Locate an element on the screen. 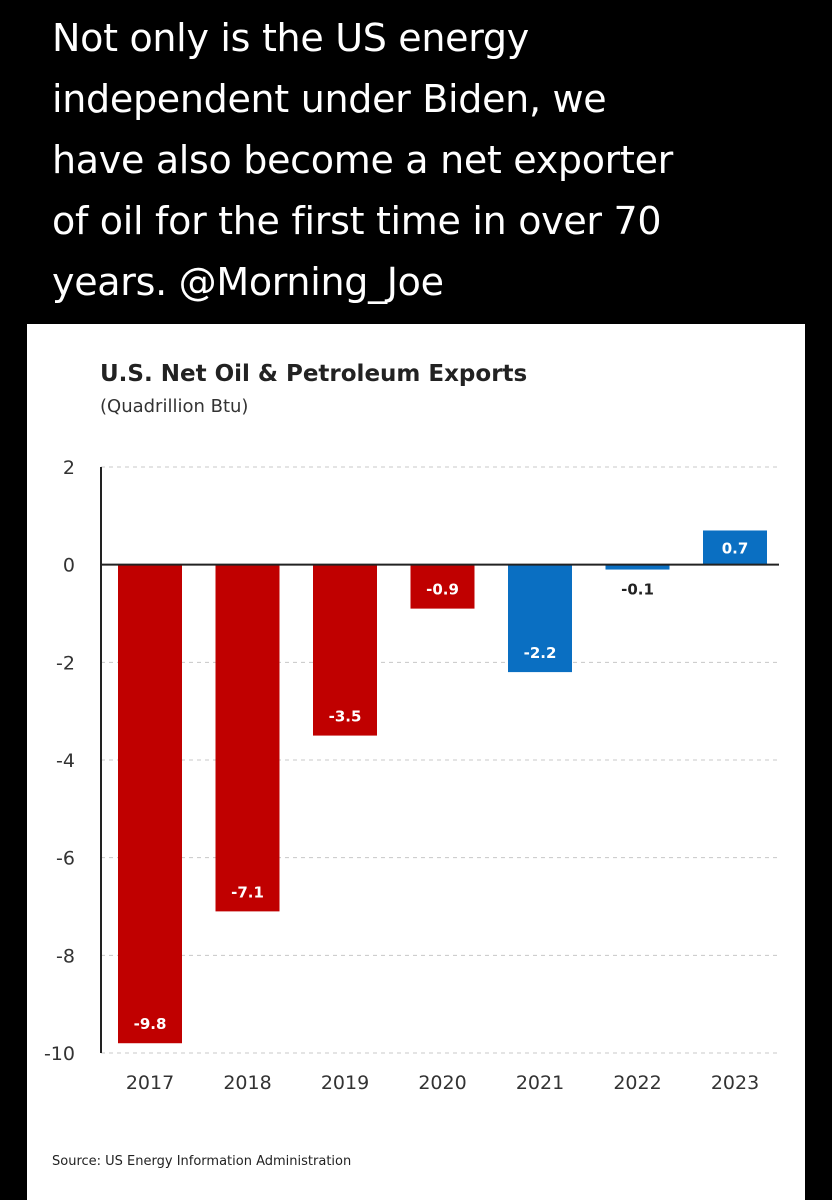 This screenshot has width=832, height=1200. bar-value-label: -3.5 is located at coordinates (345, 717).